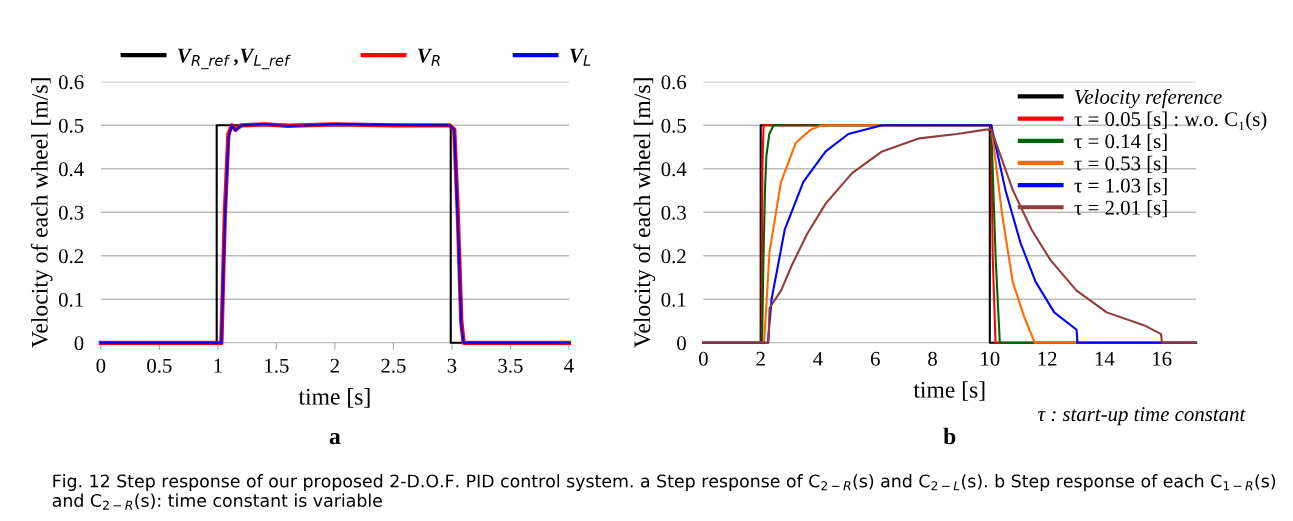  I want to click on legend-label: τ = 0.05 [s] : w.o. C₁(s), so click(1170, 121).